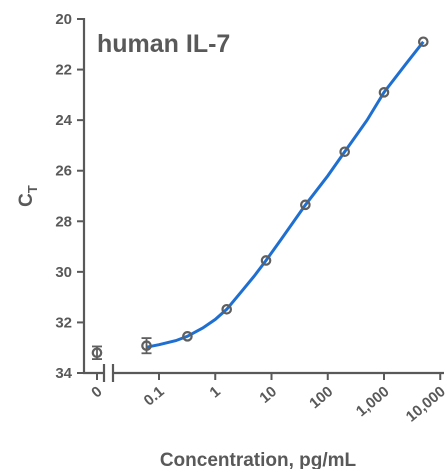  Describe the element at coordinates (154, 396) in the screenshot. I see `x-tick-label: 0.1` at that location.